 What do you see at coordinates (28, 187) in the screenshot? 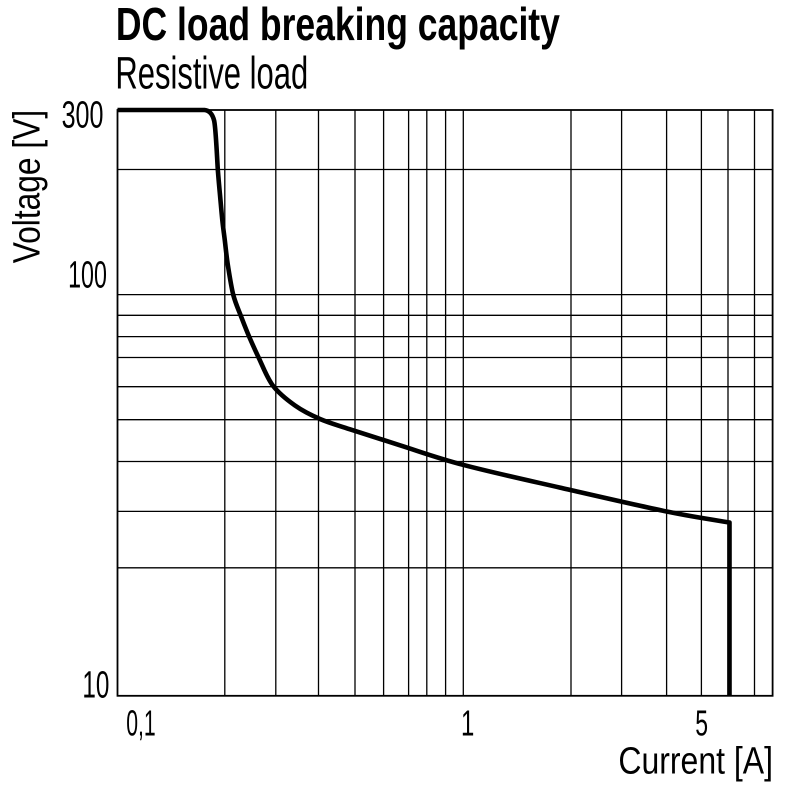
I see `svg-text: Voltage [V]` at bounding box center [28, 187].